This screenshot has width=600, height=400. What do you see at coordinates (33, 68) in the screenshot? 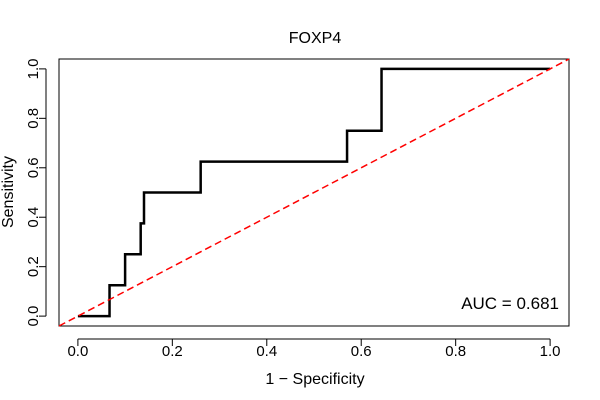
I see `y-tick-label: 1.0` at bounding box center [33, 68].